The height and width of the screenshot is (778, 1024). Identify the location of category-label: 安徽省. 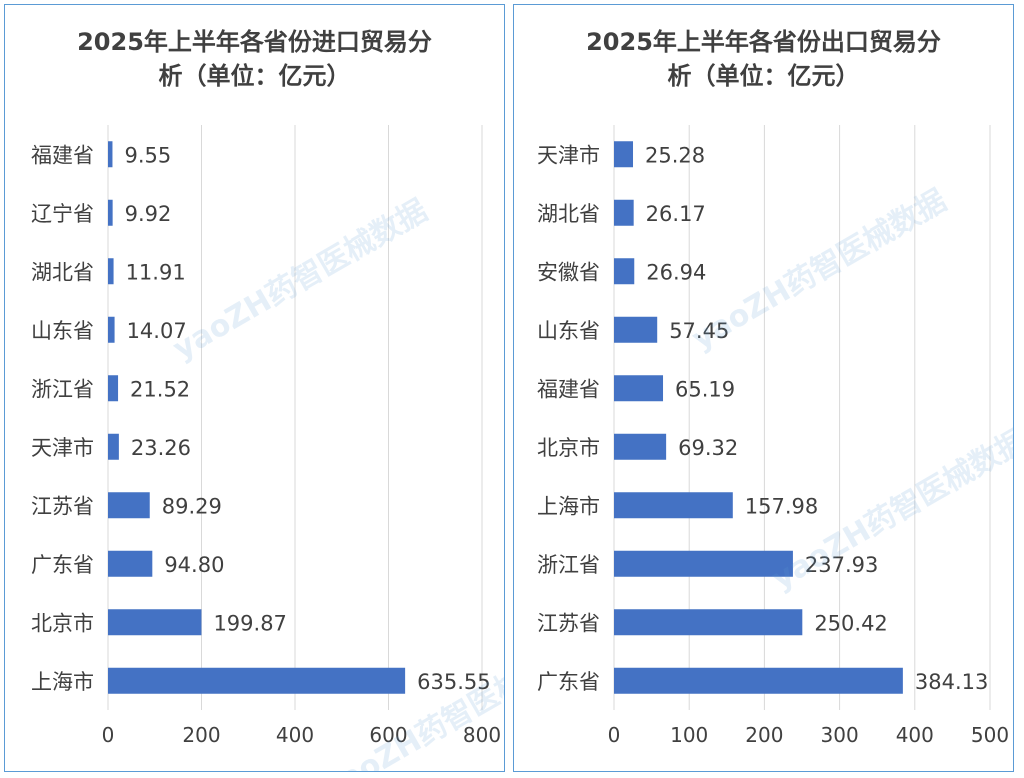
(568, 272).